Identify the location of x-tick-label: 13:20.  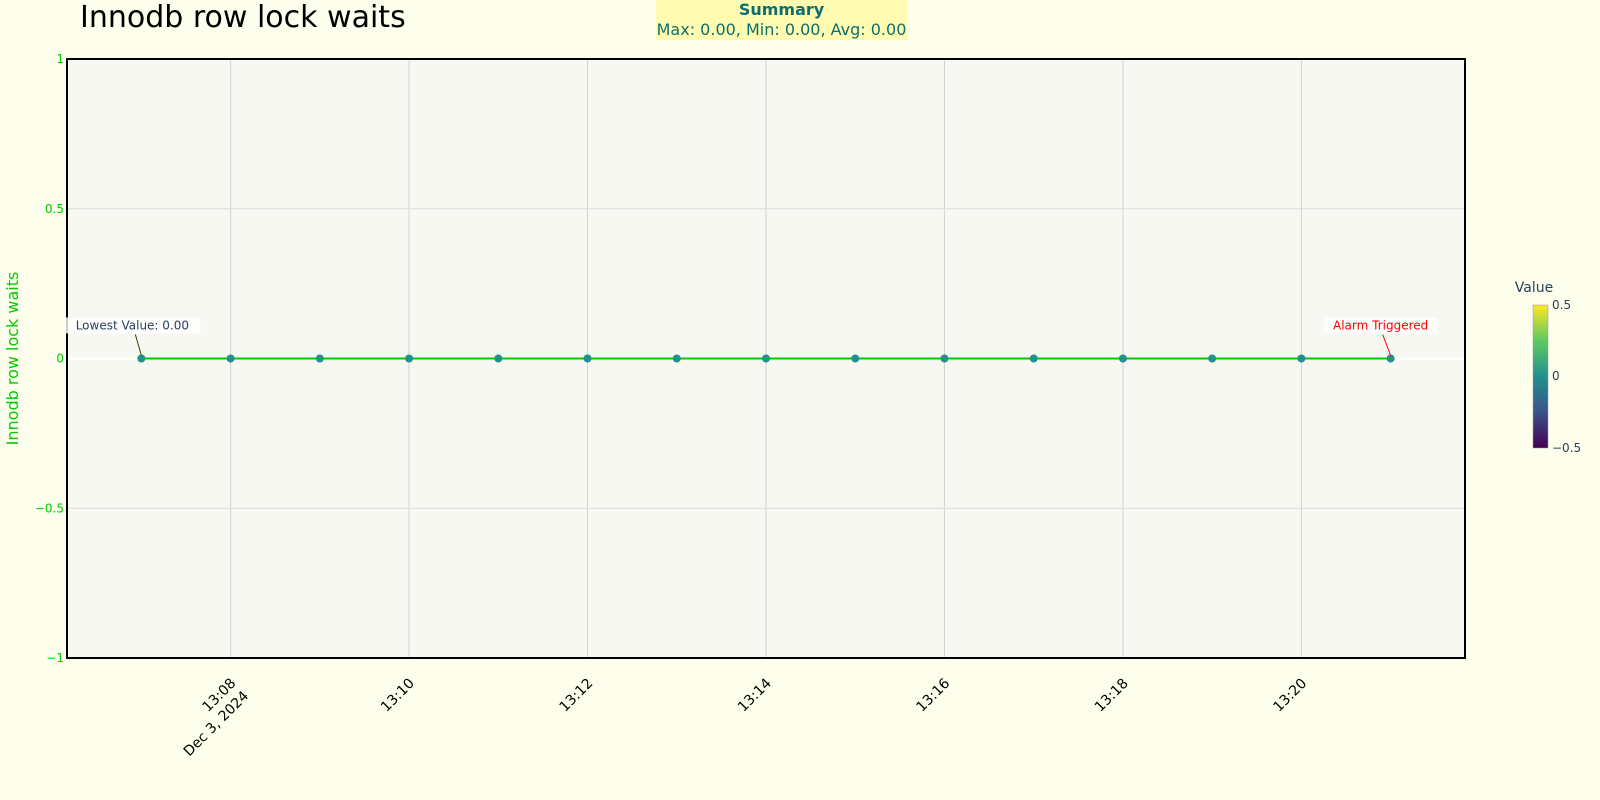
(1290, 696).